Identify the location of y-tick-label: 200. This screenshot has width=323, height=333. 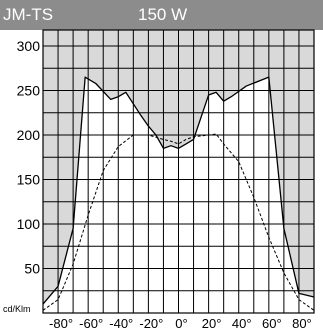
(29, 135).